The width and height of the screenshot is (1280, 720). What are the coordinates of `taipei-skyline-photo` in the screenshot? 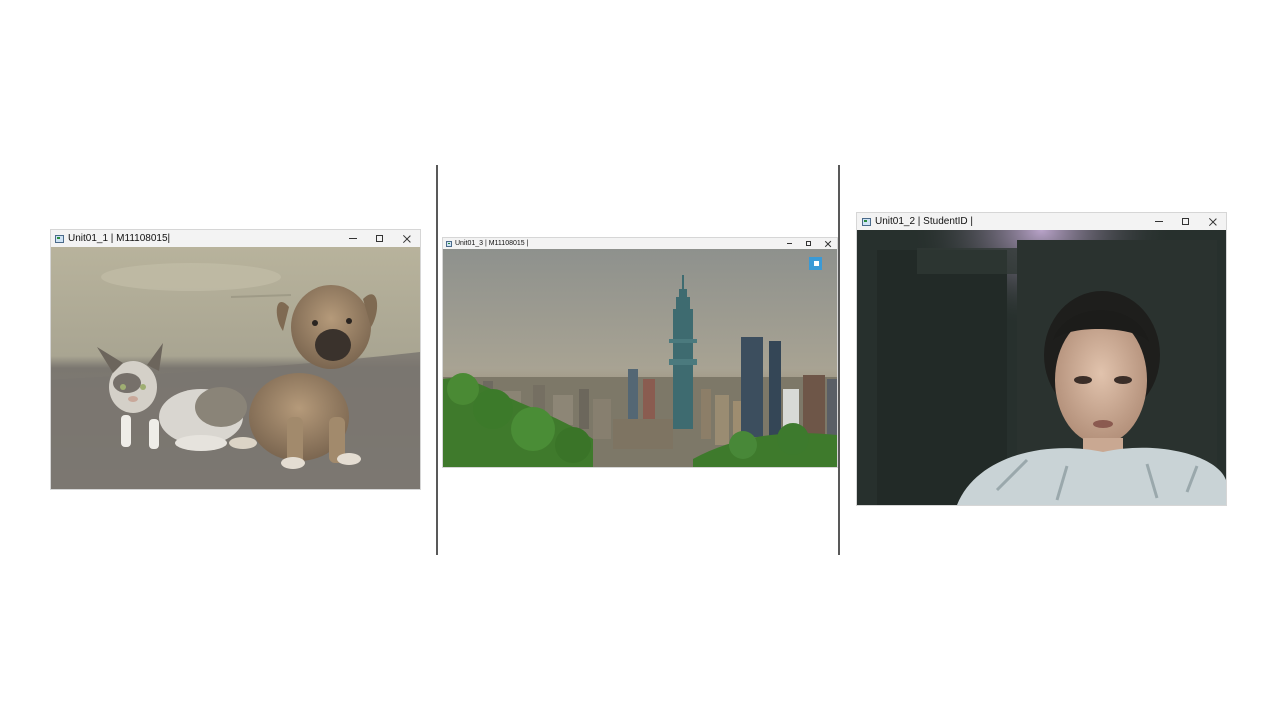 It's located at (640, 358).